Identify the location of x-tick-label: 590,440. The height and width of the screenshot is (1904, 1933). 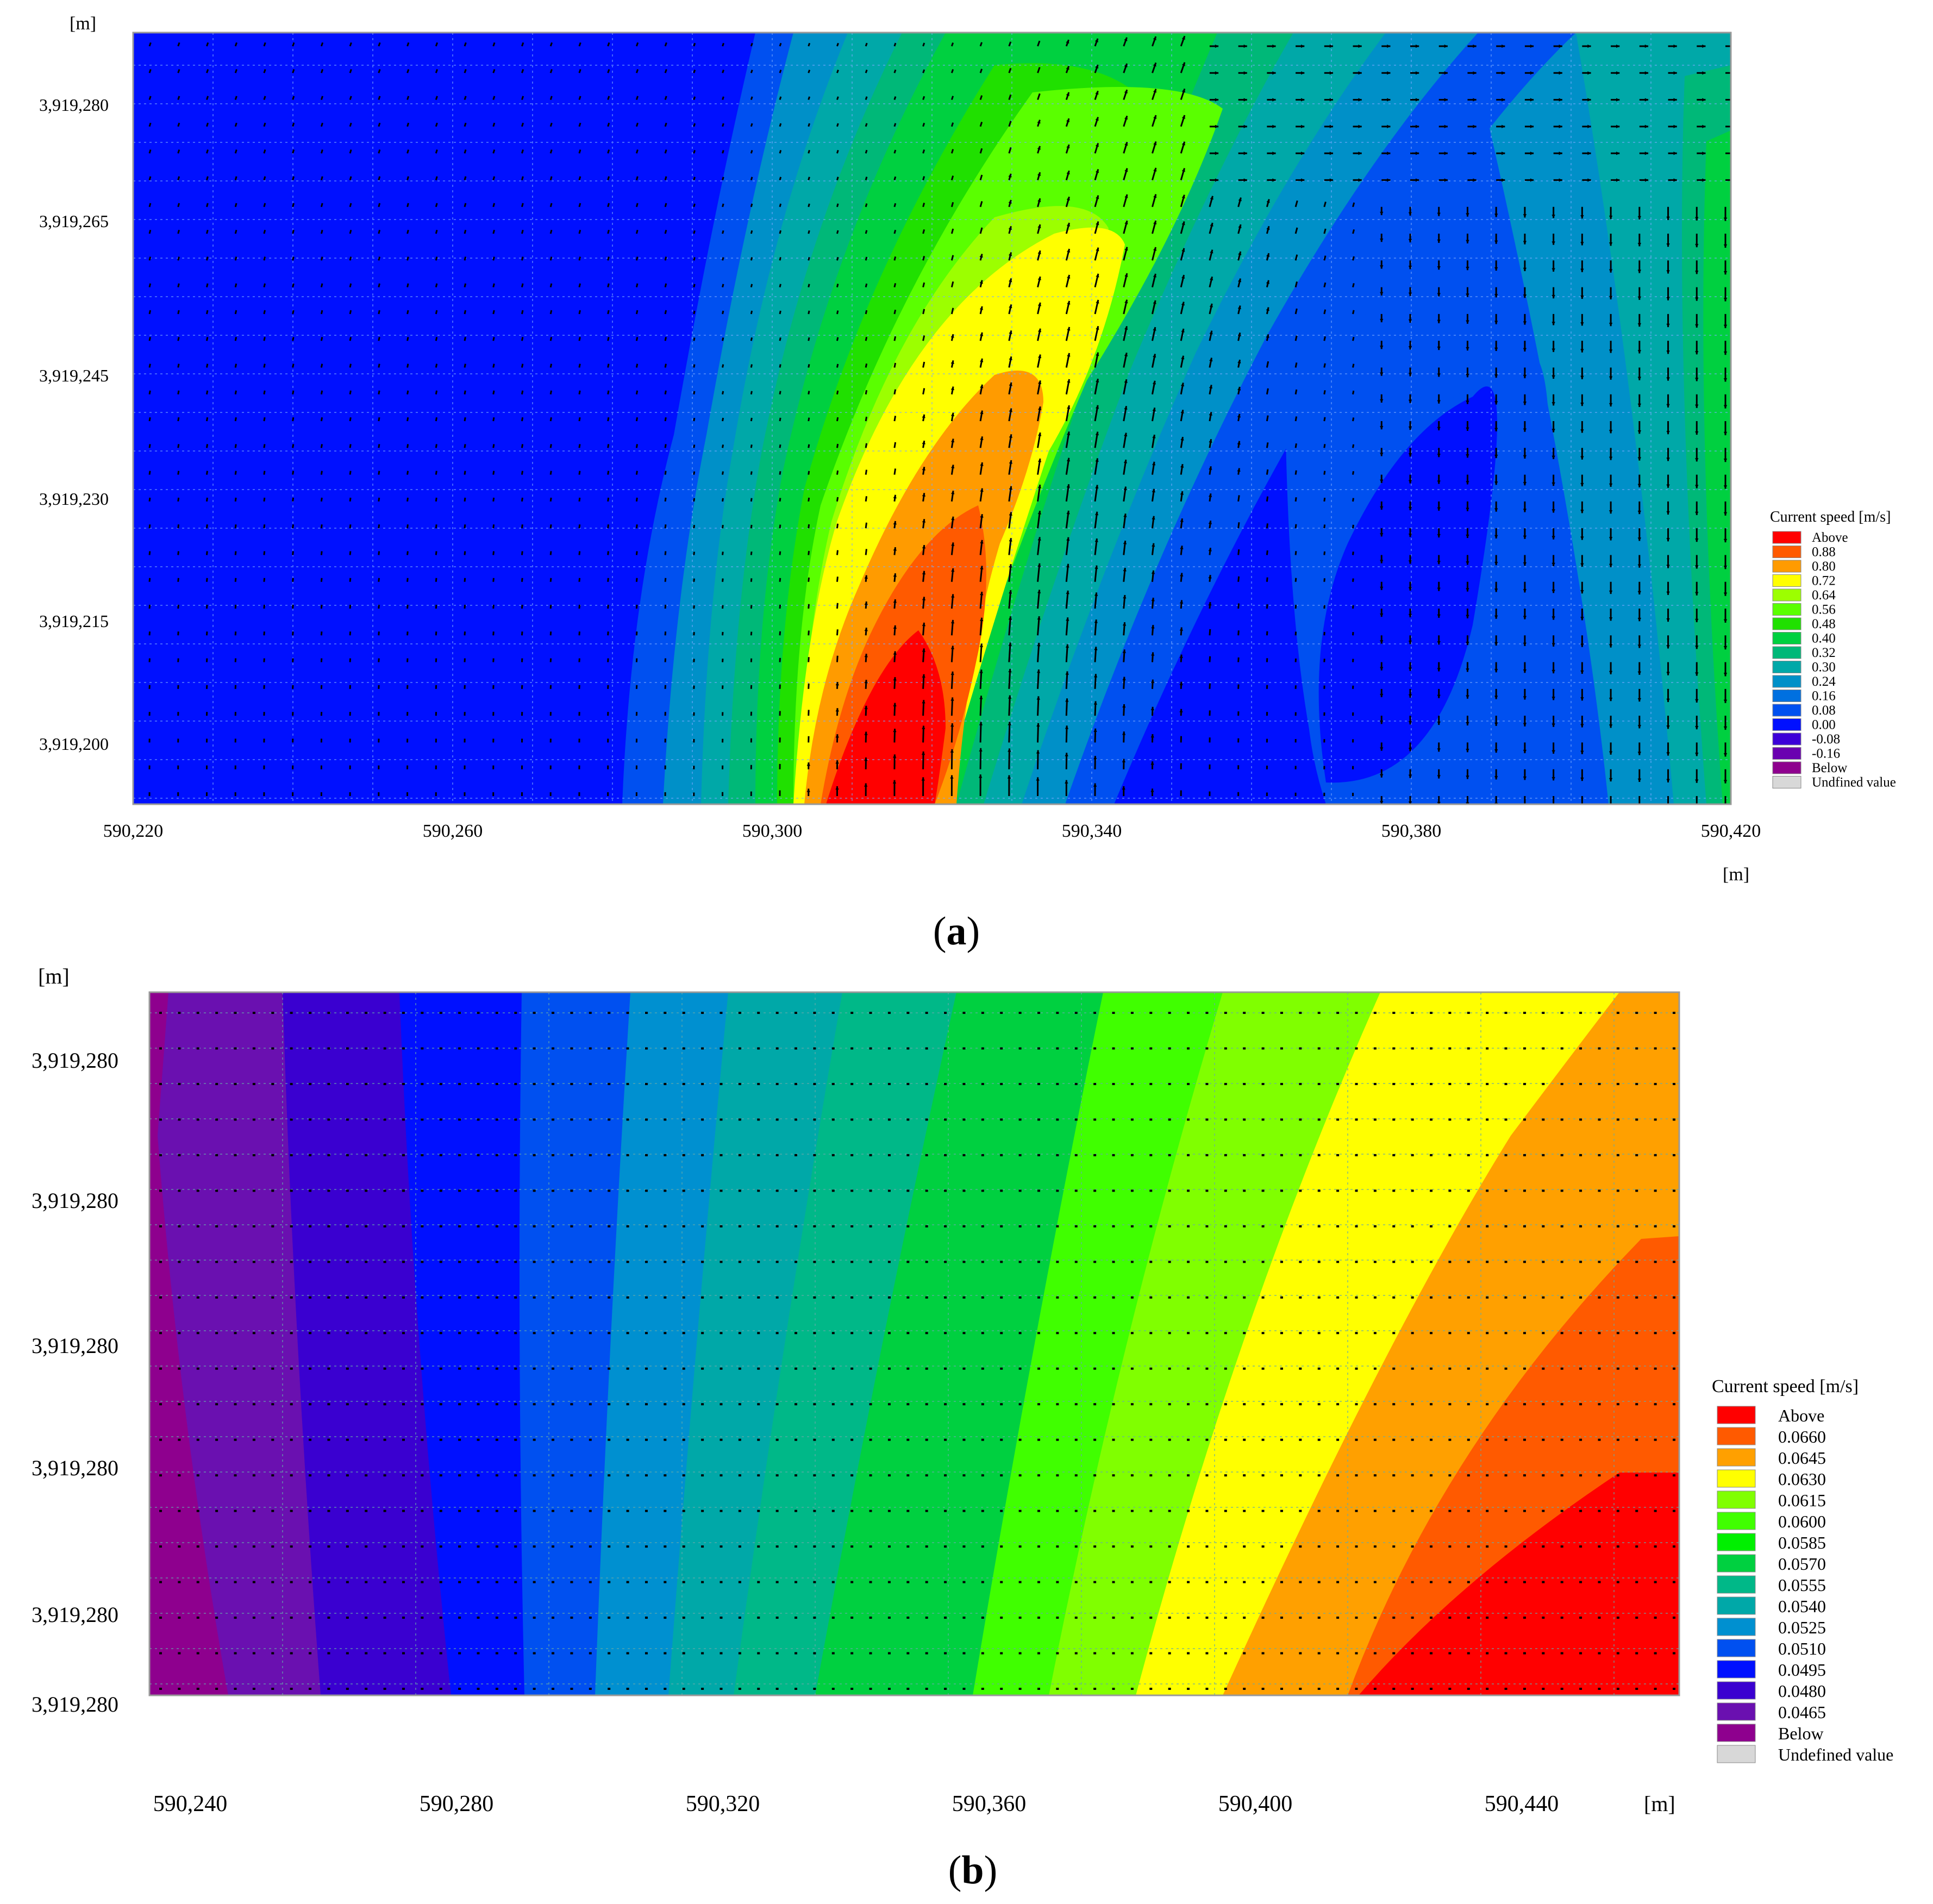
(1522, 1804).